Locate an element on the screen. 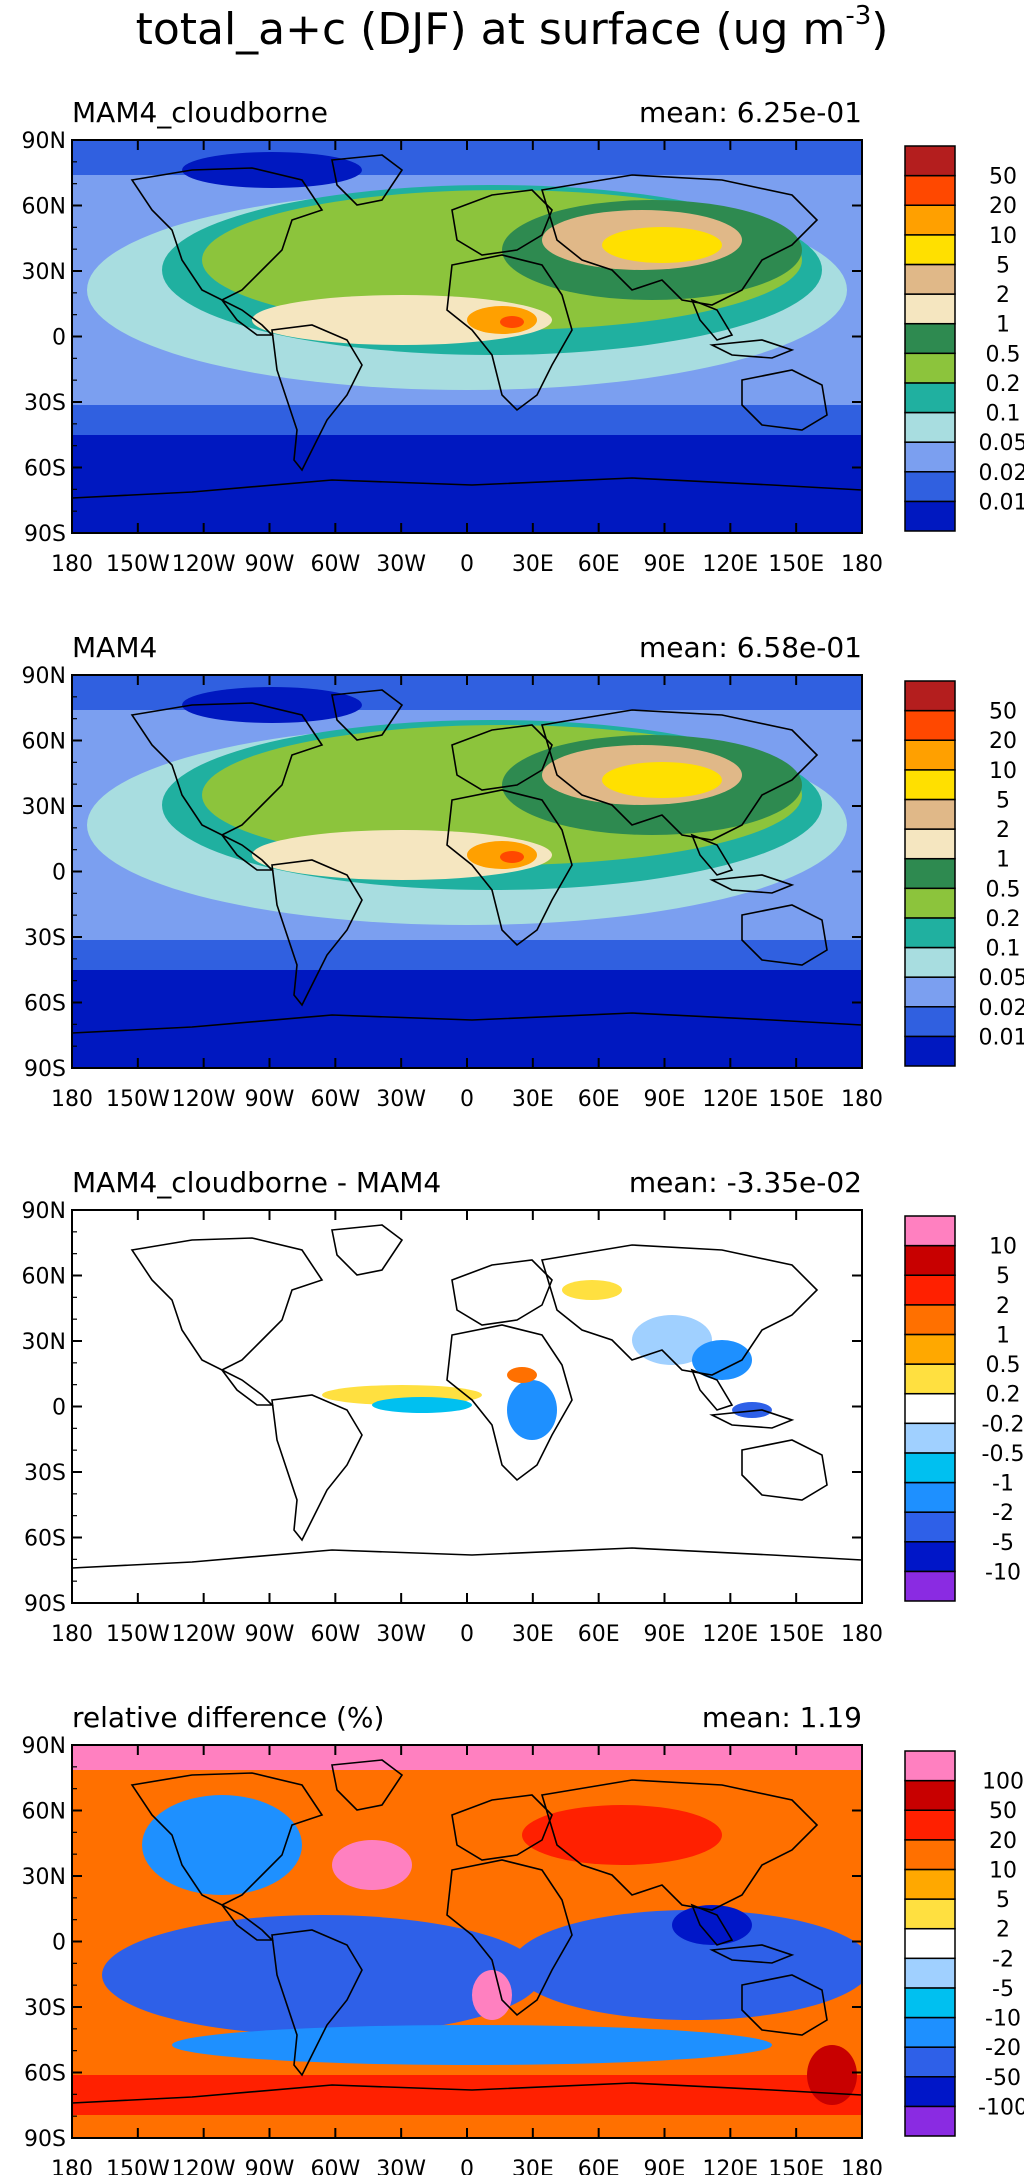  colorbar-label: -10 is located at coordinates (1003, 1572).